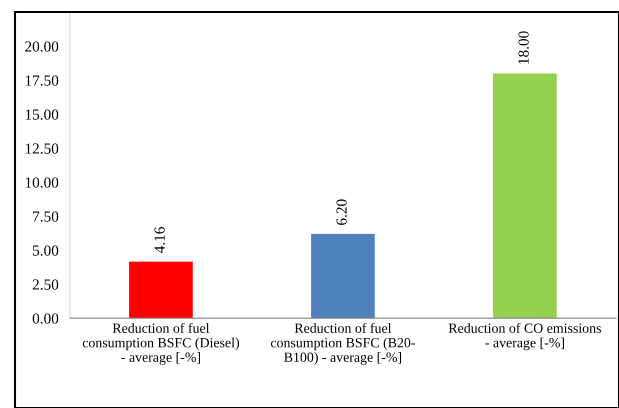 The width and height of the screenshot is (619, 408). I want to click on y-tick-label: 10.00, so click(42, 182).